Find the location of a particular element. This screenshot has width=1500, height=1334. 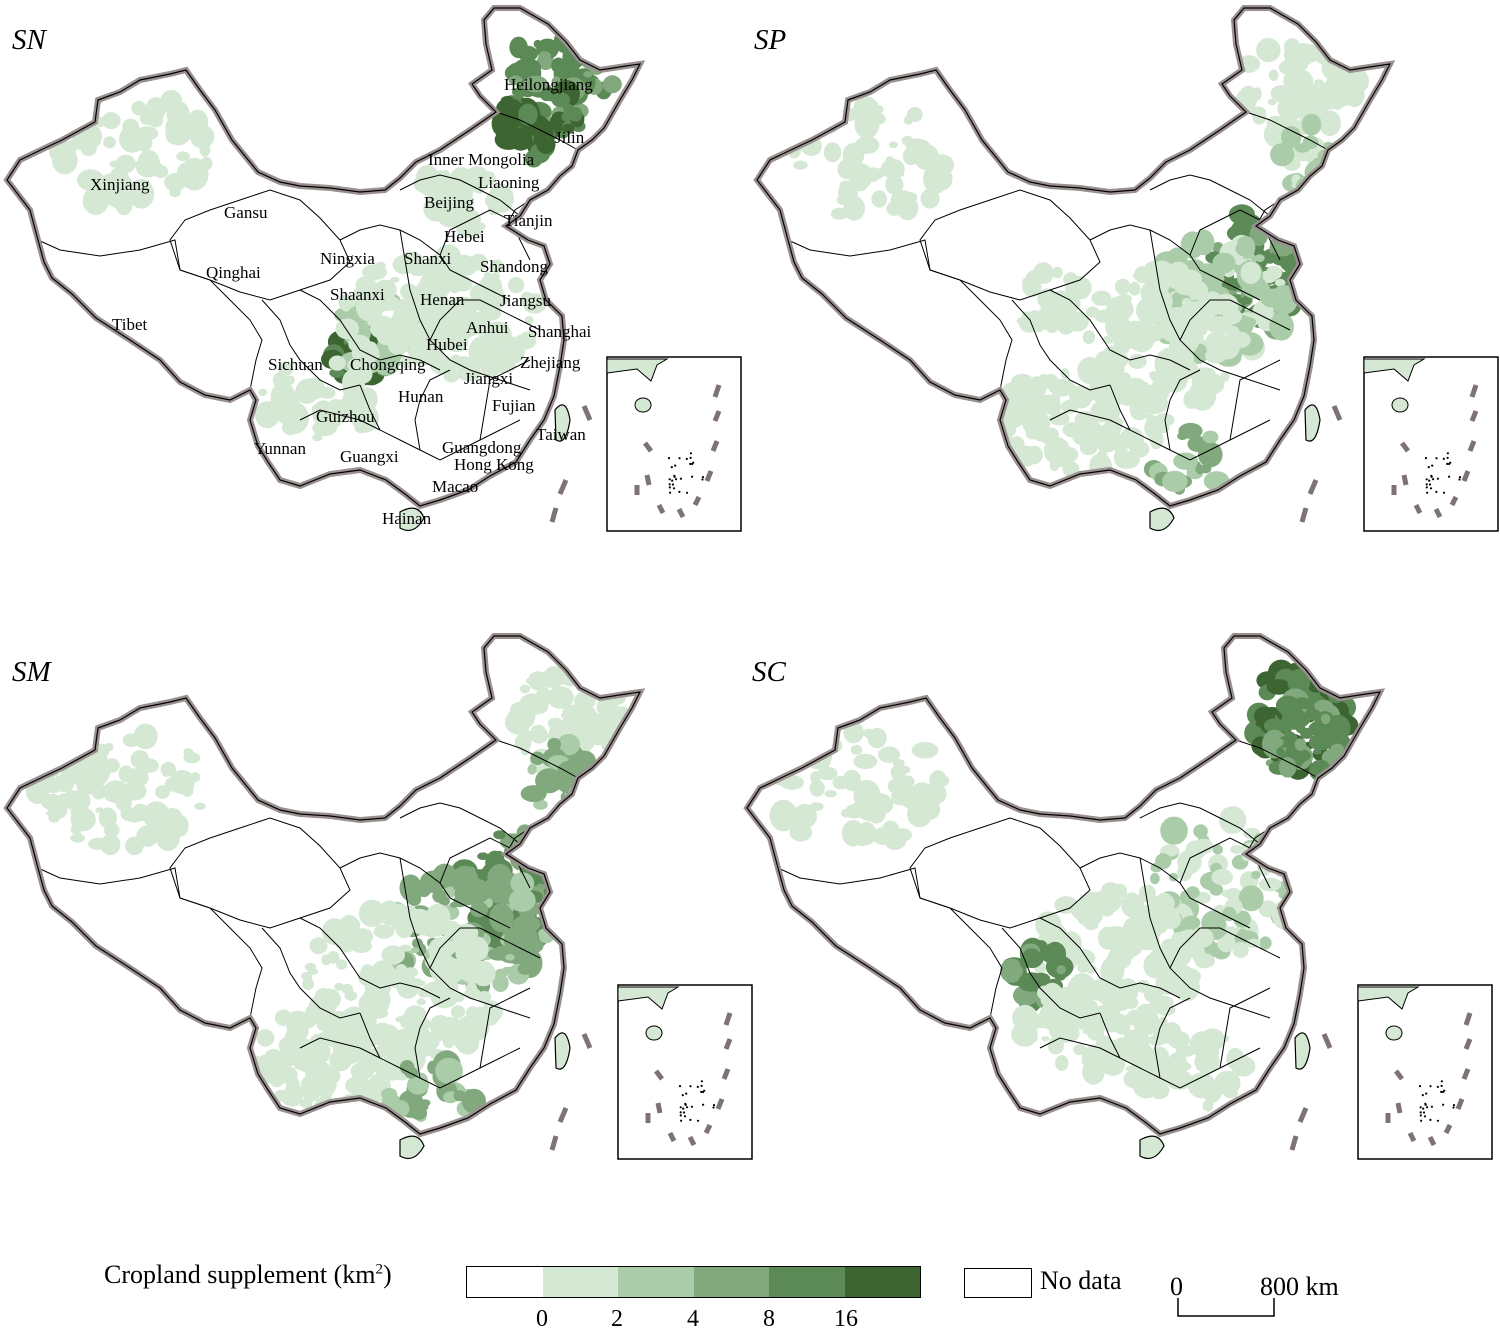

taiwan-island is located at coordinates (562, 1051).